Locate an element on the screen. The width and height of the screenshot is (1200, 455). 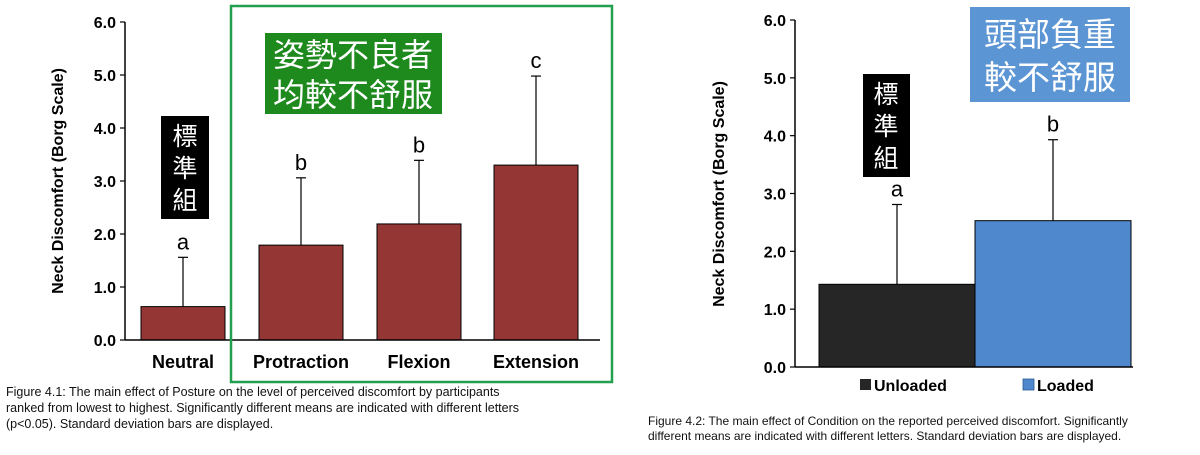
significance-letter-extension: c is located at coordinates (536, 60).